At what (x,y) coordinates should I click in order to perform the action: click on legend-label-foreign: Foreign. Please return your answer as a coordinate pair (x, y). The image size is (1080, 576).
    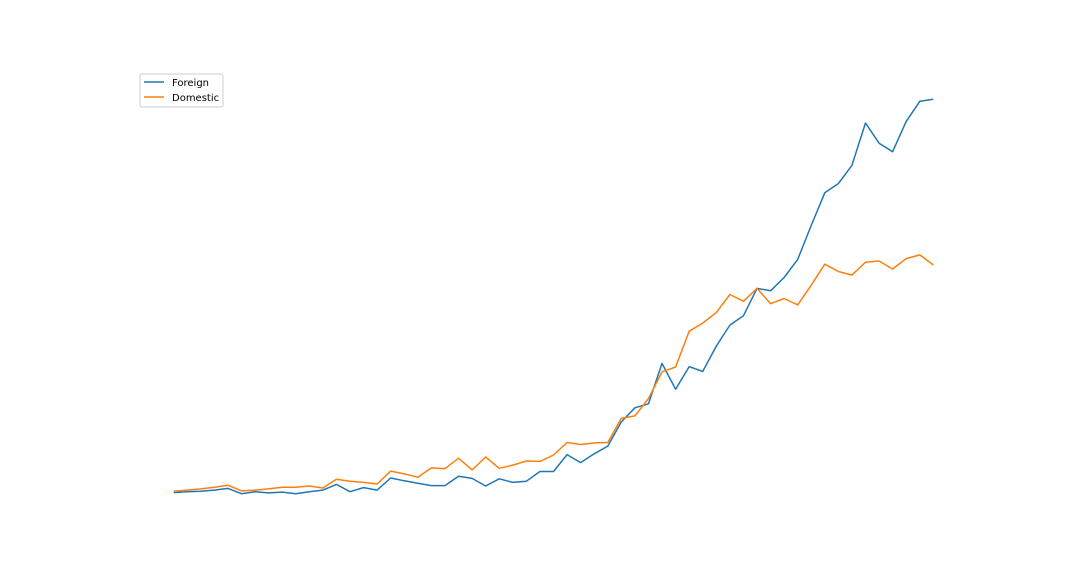
    Looking at the image, I should click on (190, 83).